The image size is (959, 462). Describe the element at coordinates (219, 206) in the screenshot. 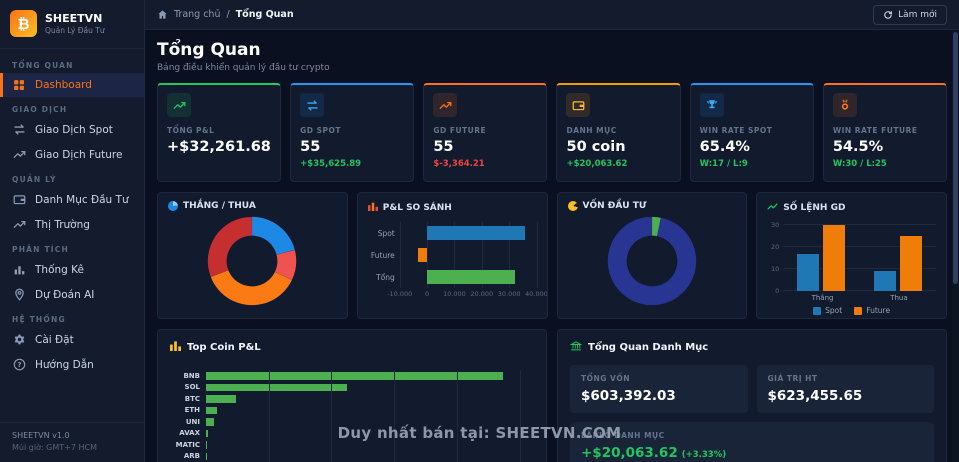

I see `chart-title-win-loss: THẮNG / THUA` at that location.